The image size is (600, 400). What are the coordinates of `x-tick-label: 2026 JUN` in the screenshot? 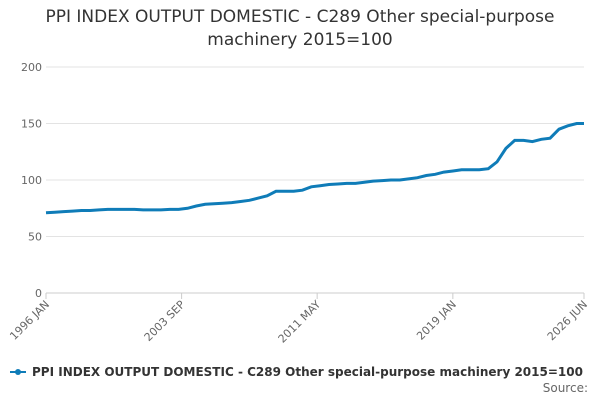 It's located at (567, 320).